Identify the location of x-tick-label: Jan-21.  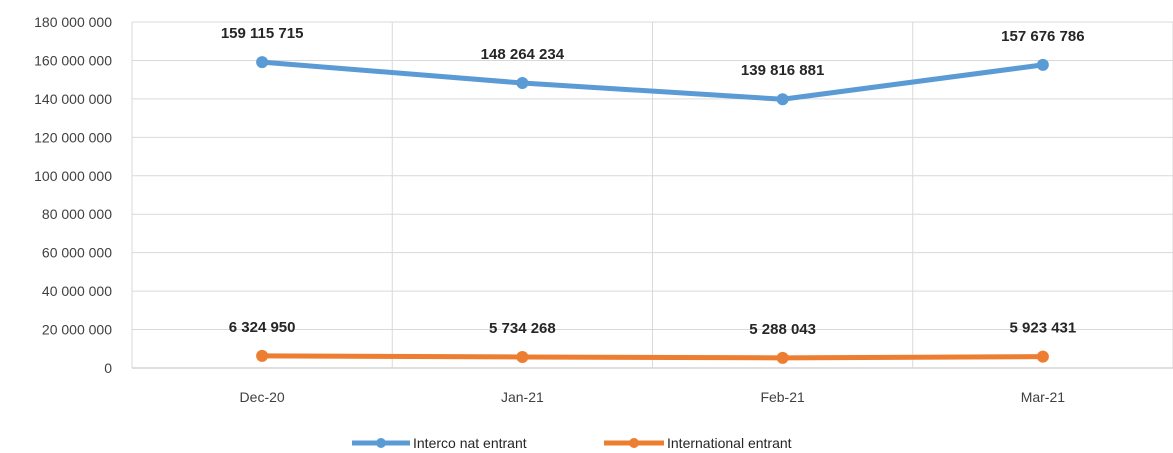
(522, 397).